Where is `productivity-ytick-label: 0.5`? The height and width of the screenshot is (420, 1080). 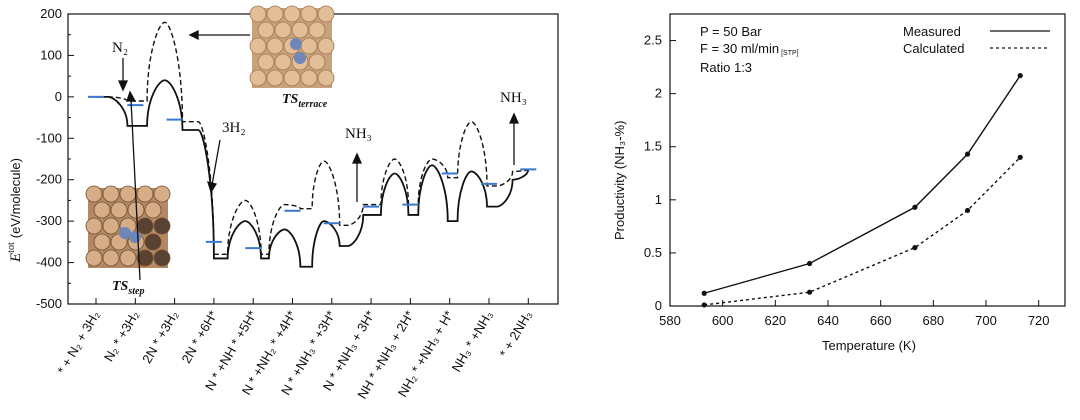 productivity-ytick-label: 0.5 is located at coordinates (653, 252).